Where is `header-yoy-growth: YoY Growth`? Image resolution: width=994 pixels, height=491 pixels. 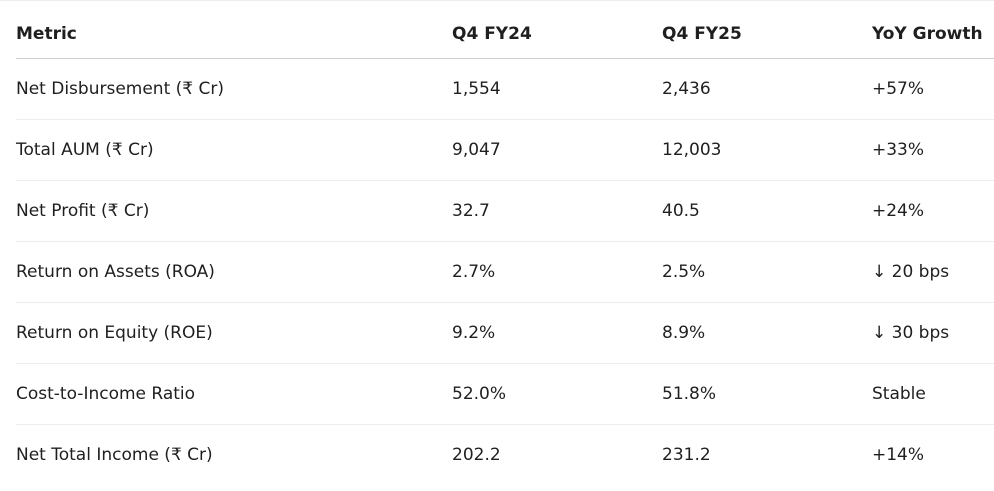
header-yoy-growth: YoY Growth is located at coordinates (933, 34).